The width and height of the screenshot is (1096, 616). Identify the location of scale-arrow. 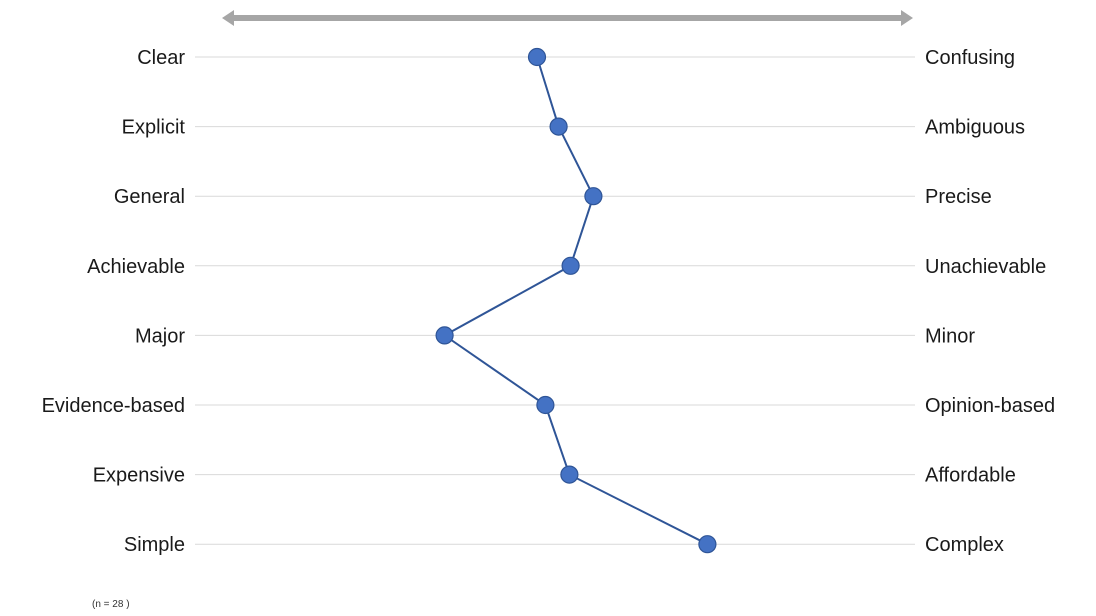
(567, 18).